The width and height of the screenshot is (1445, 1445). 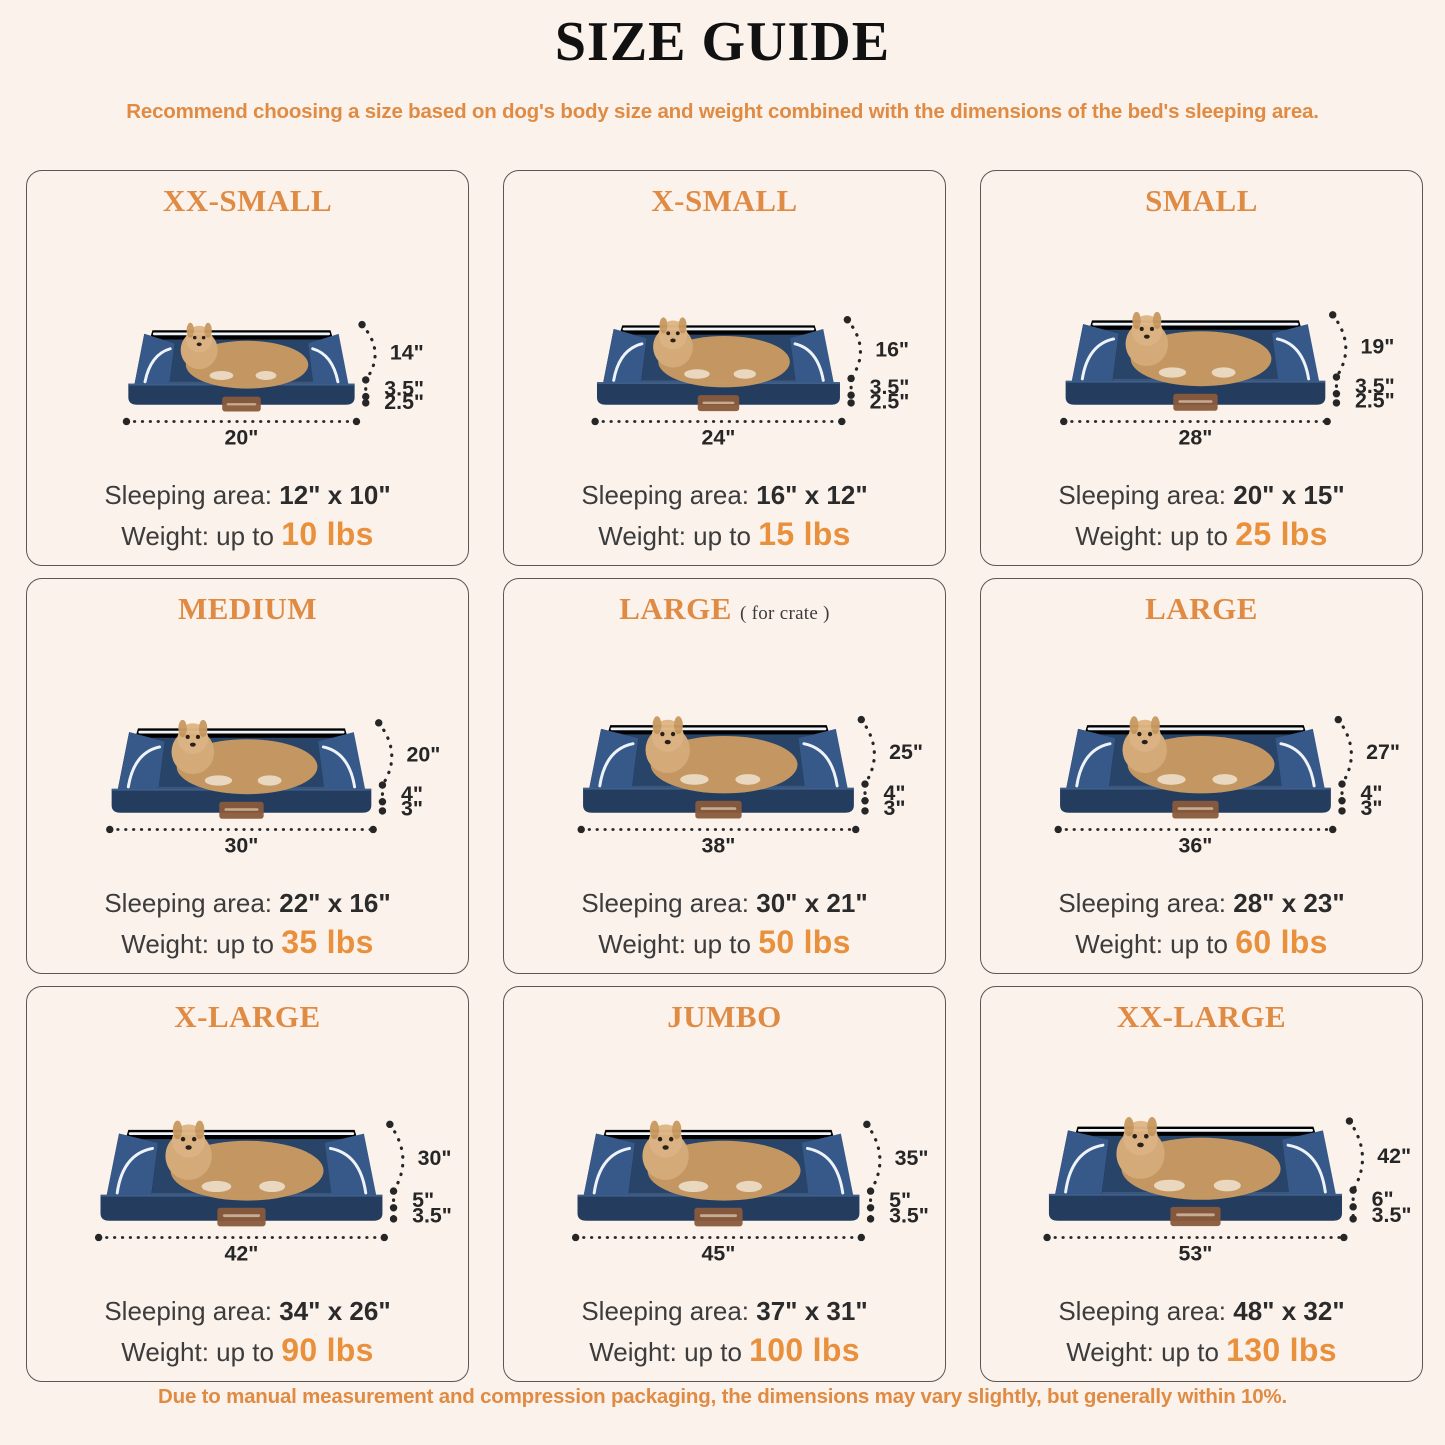 I want to click on size-card: X-SMALL, so click(x=724, y=368).